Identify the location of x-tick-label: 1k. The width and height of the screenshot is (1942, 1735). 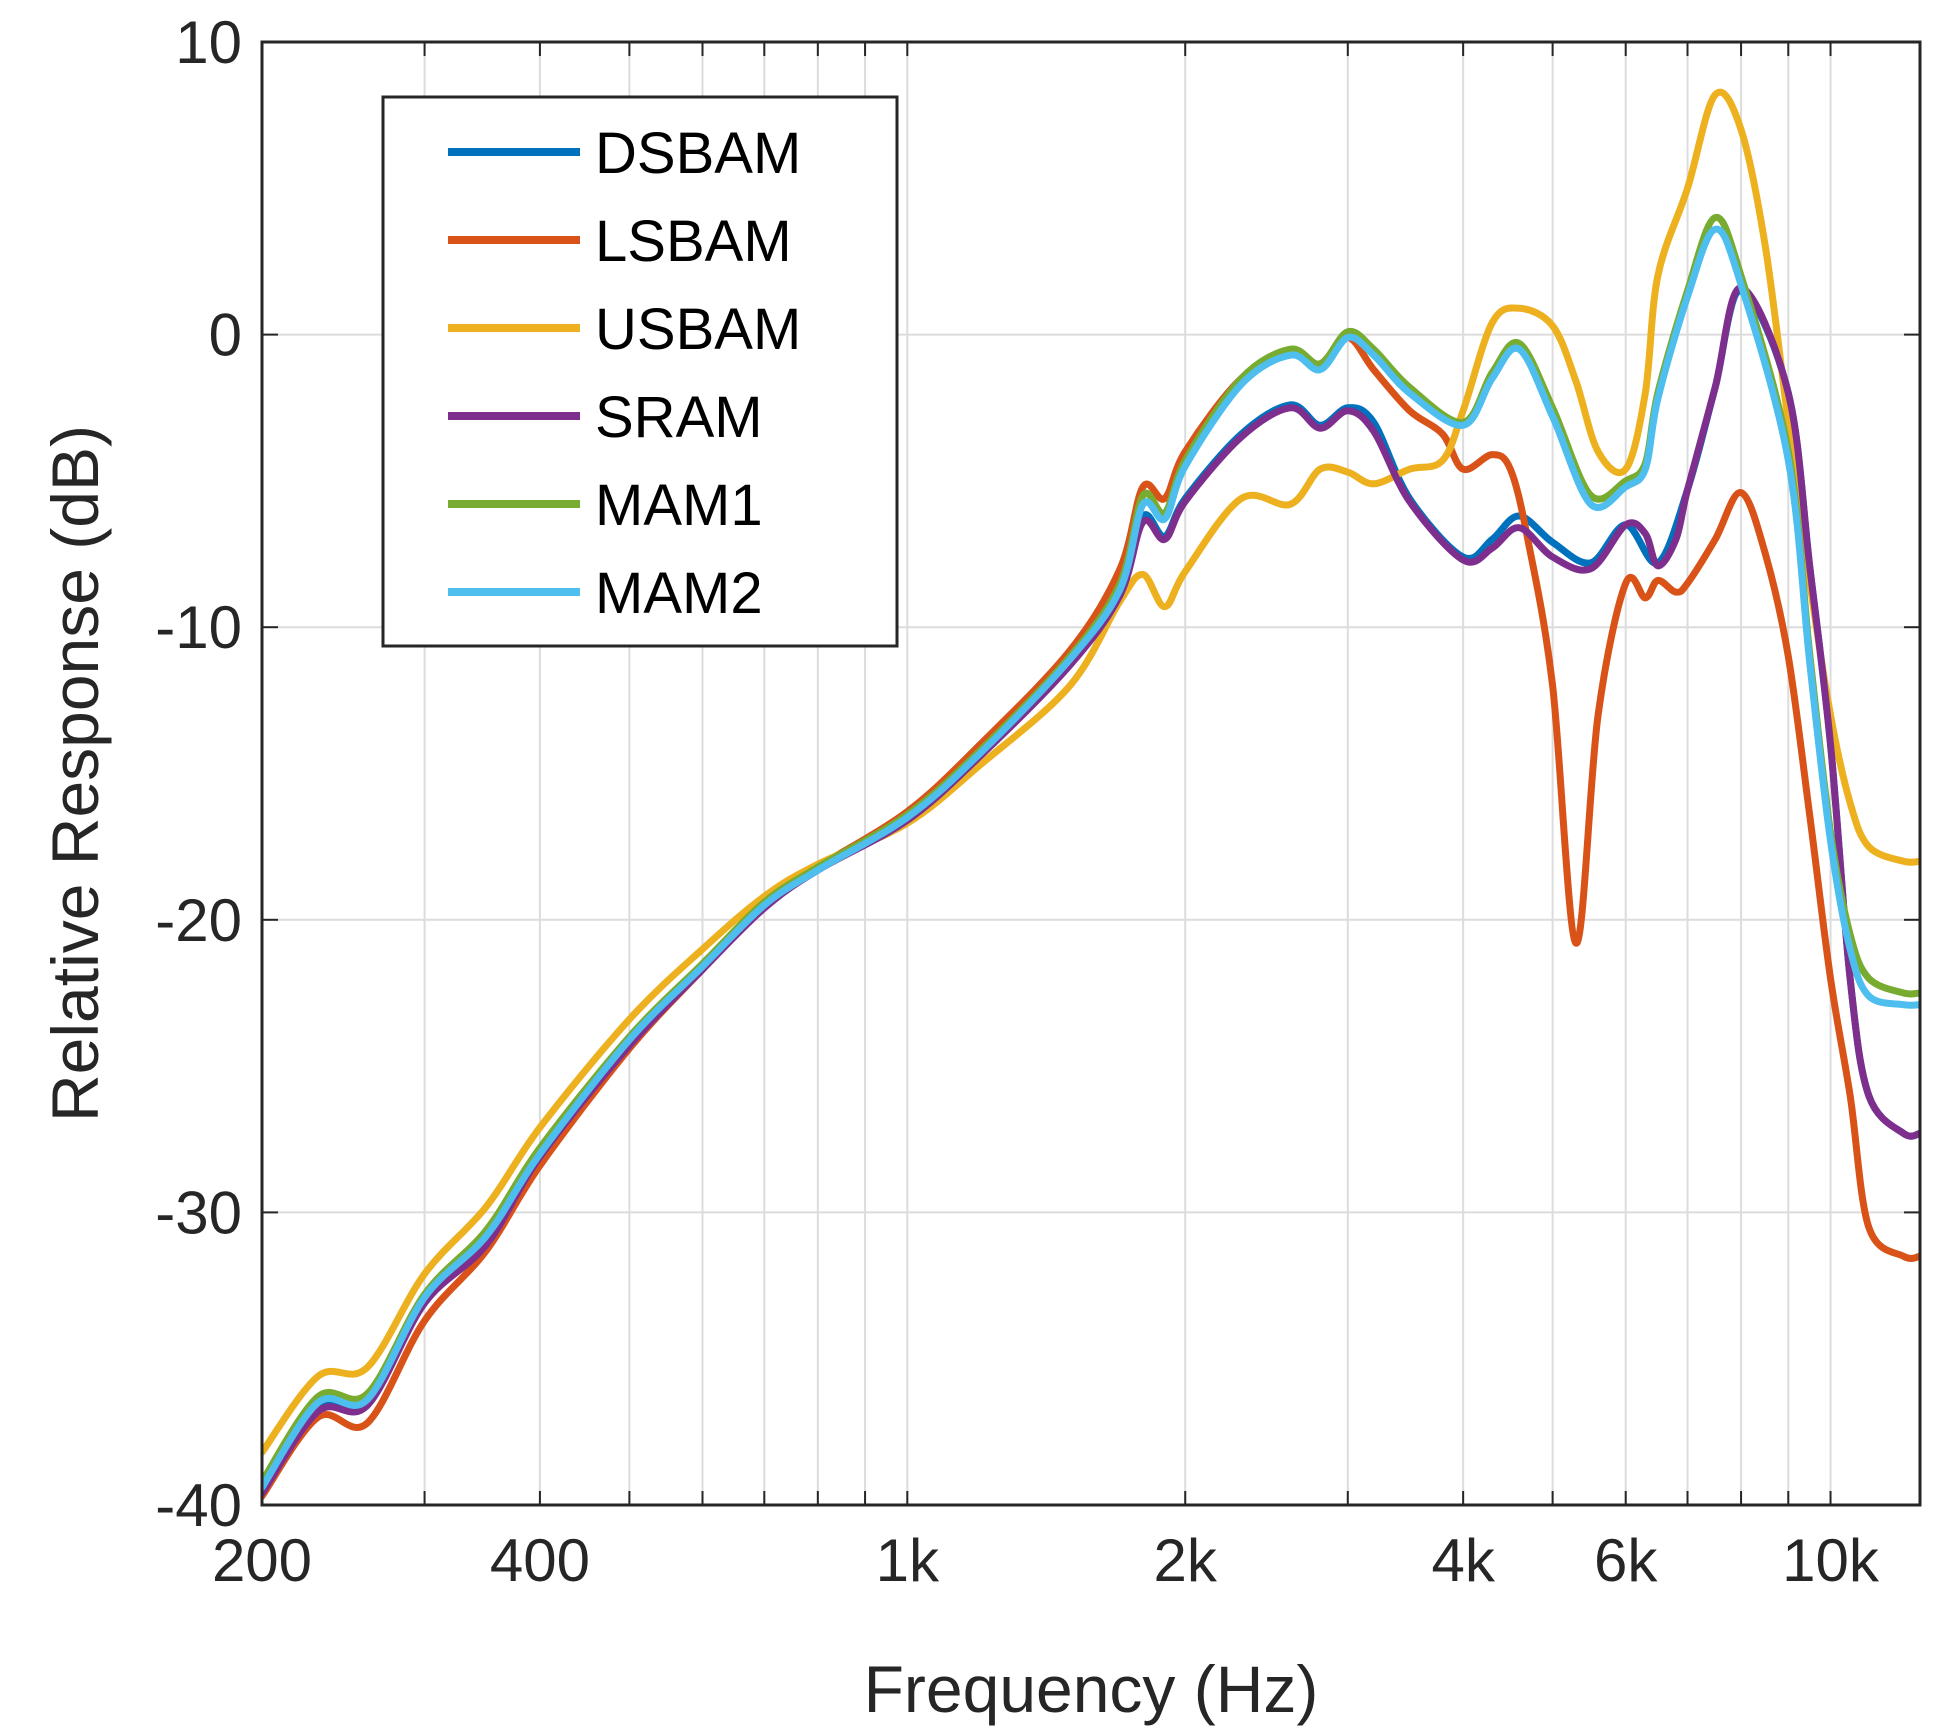
(908, 1560).